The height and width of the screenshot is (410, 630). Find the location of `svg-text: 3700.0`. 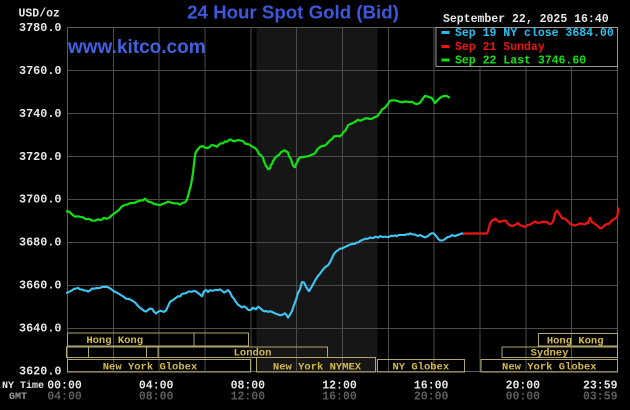

svg-text: 3700.0 is located at coordinates (40, 200).